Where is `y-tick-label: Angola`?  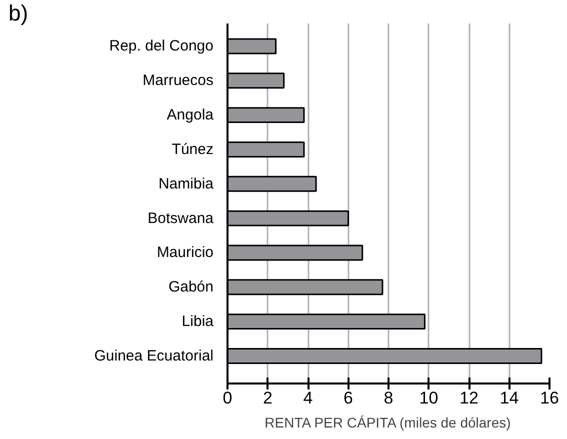 y-tick-label: Angola is located at coordinates (190, 115).